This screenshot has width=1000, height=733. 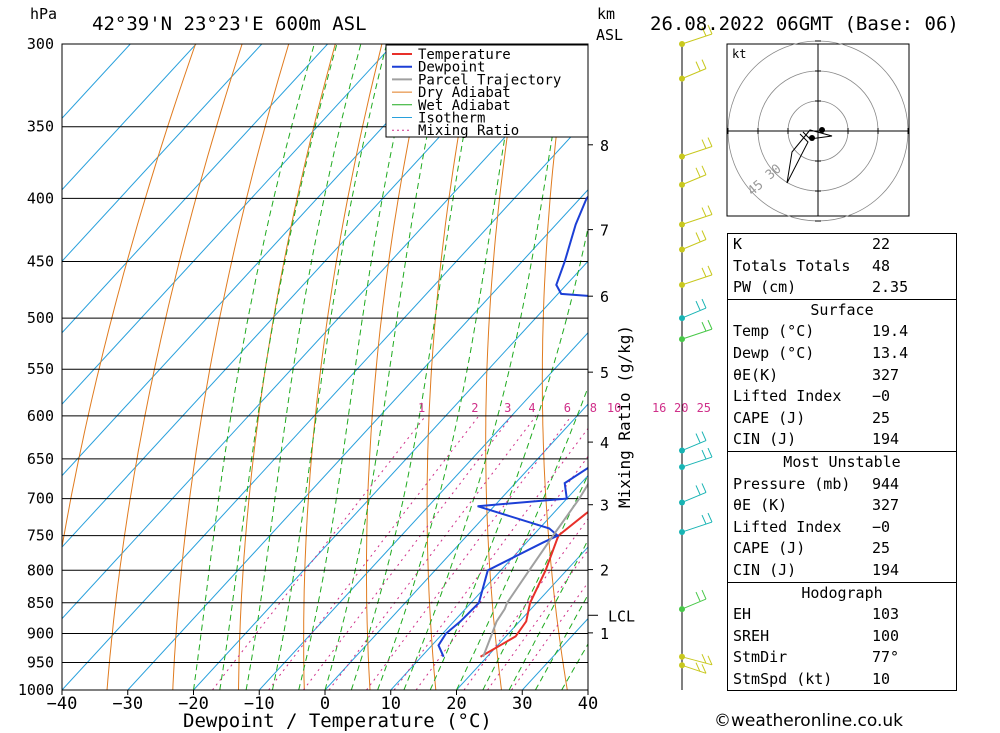 I want to click on pressure-tick-label: 700, so click(x=40, y=499).